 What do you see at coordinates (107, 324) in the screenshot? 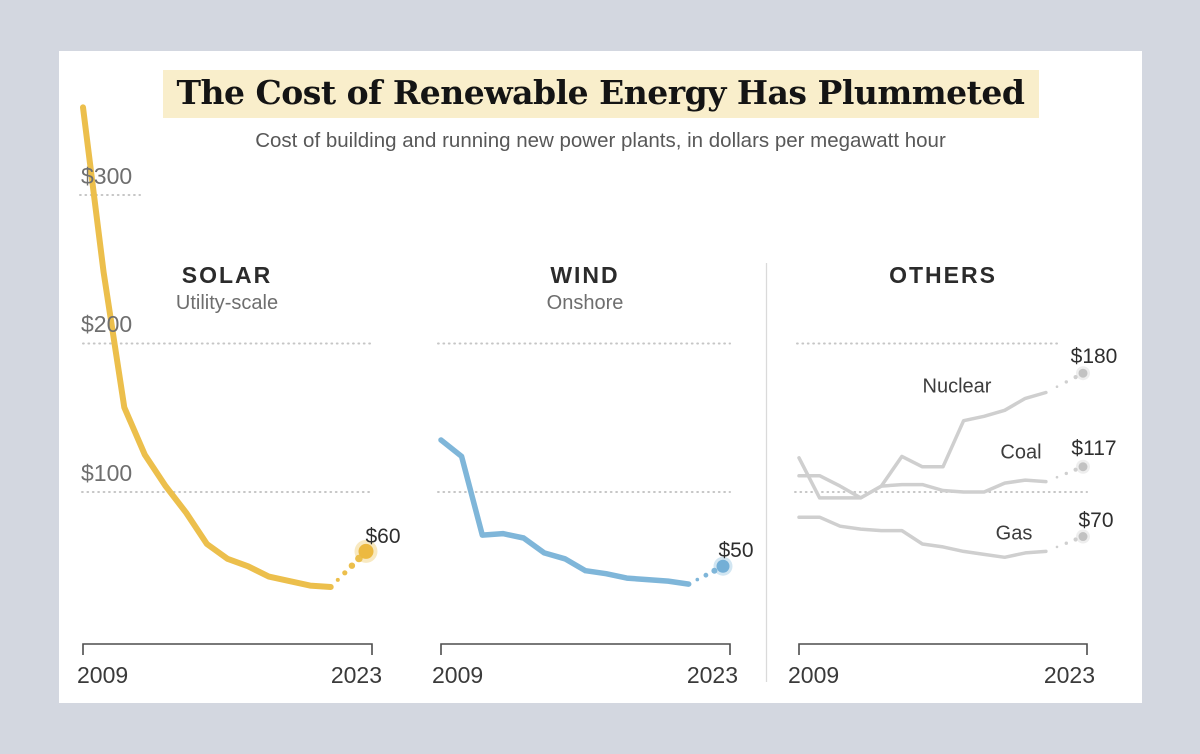
I see `y-tick-label-200: $200` at bounding box center [107, 324].